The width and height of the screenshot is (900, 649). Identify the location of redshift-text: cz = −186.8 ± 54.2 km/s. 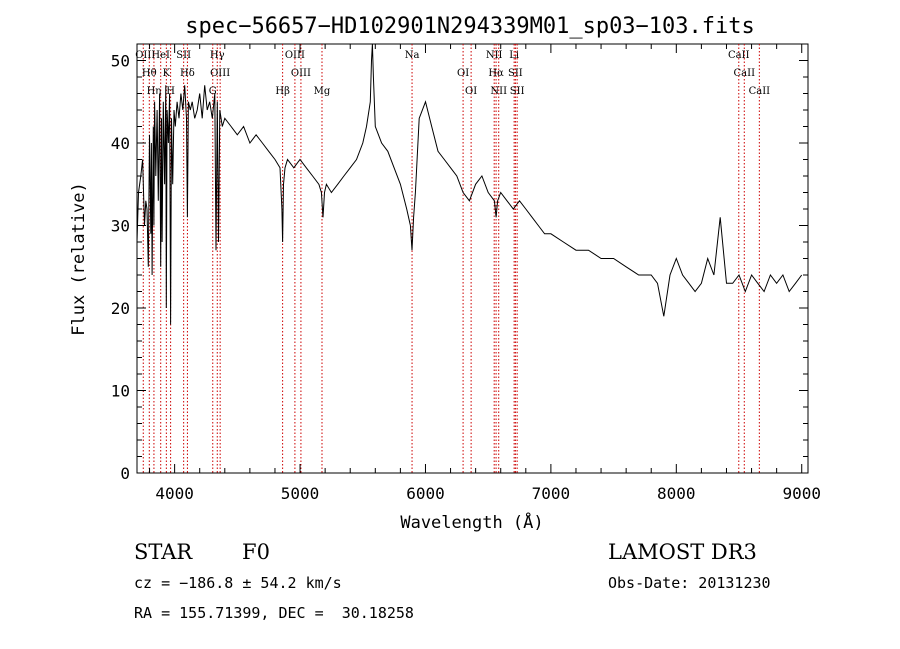
(238, 583).